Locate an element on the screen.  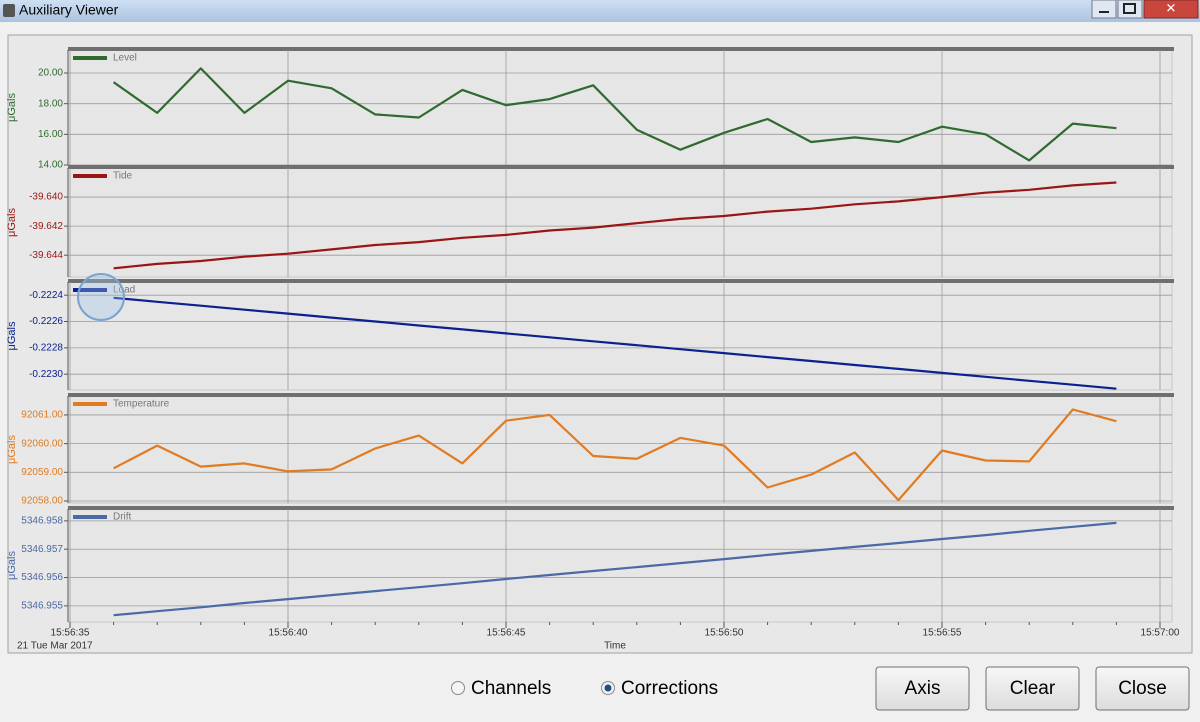
y-tick-label: -0.2228 is located at coordinates (46, 347).